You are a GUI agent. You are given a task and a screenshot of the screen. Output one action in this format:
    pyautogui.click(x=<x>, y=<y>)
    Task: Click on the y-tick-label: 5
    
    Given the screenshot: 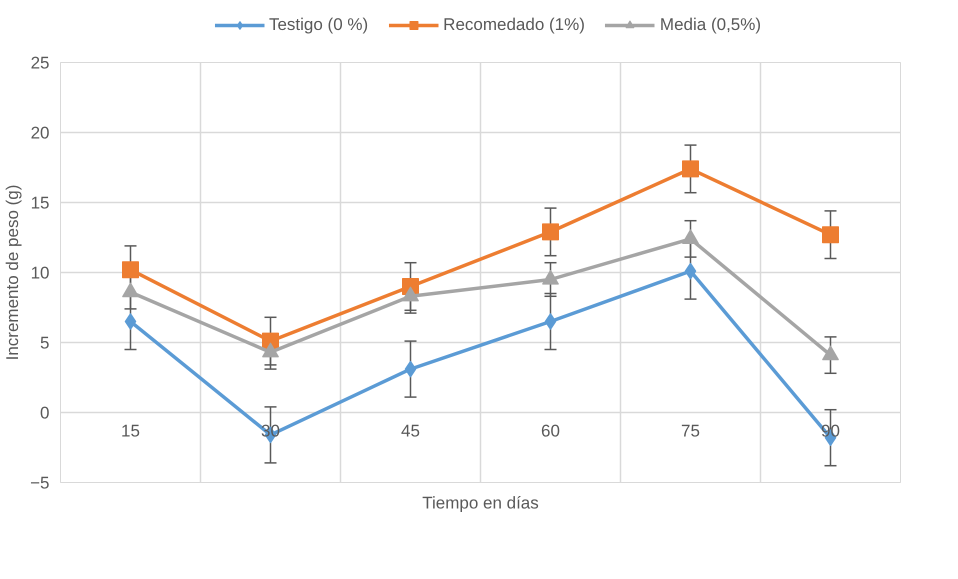 What is the action you would take?
    pyautogui.click(x=45, y=343)
    